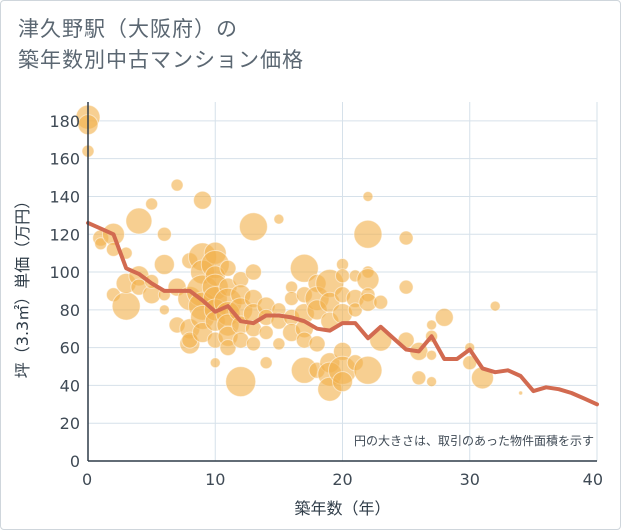 This screenshot has width=621, height=530. Describe the element at coordinates (64, 234) in the screenshot. I see `y-tick-label: 120` at that location.